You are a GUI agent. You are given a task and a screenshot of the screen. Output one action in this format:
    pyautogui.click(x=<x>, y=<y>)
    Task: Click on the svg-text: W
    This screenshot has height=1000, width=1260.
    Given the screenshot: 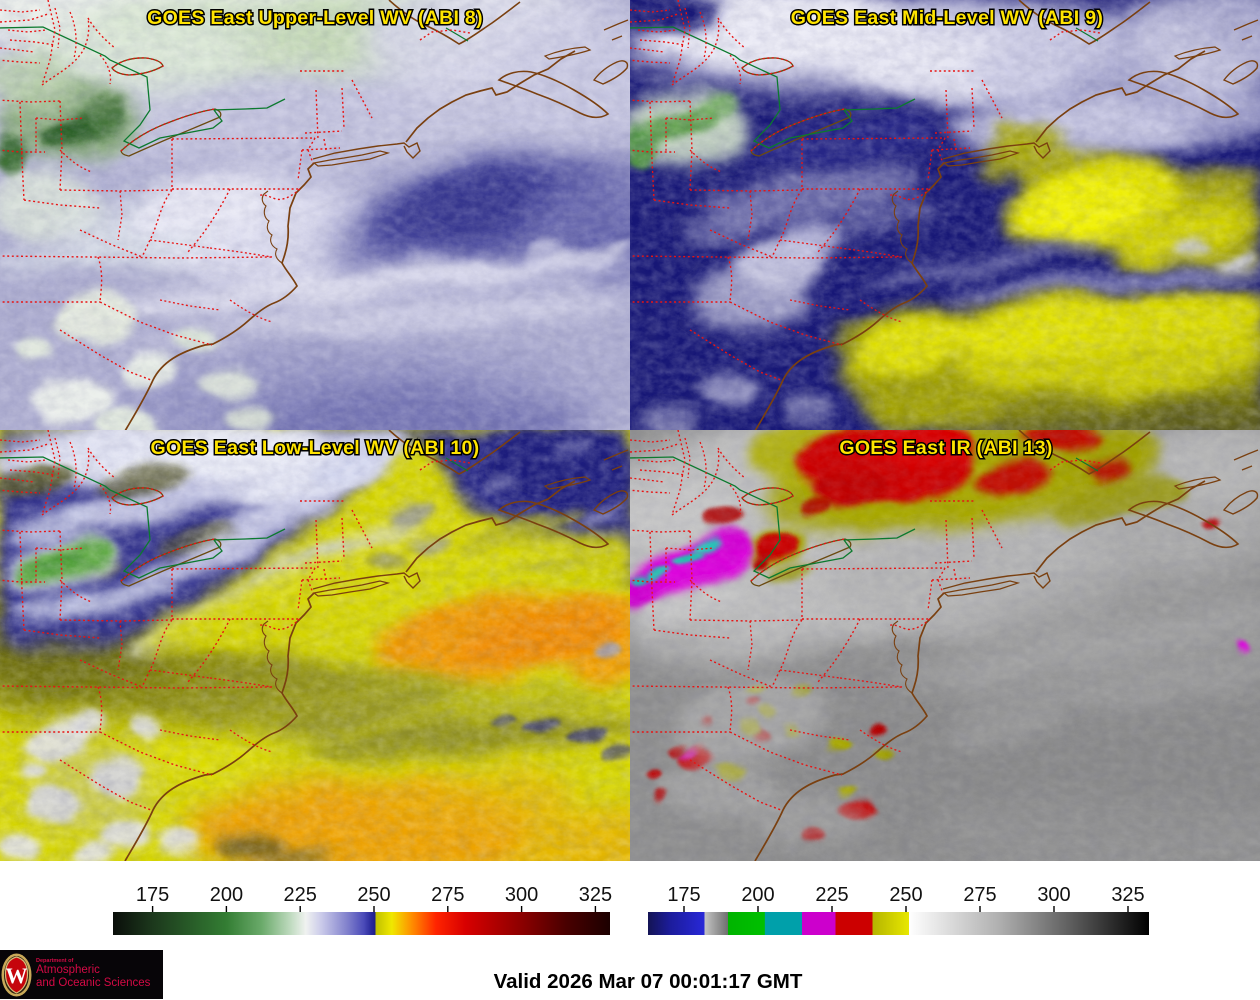 What is the action you would take?
    pyautogui.click(x=17, y=975)
    